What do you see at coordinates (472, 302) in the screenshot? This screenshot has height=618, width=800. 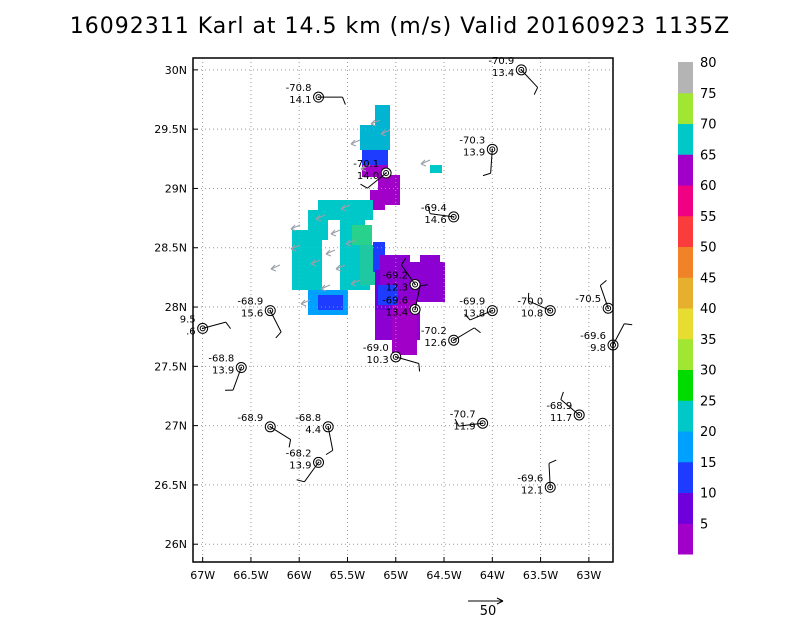 I see `station-value-1: -69.9` at bounding box center [472, 302].